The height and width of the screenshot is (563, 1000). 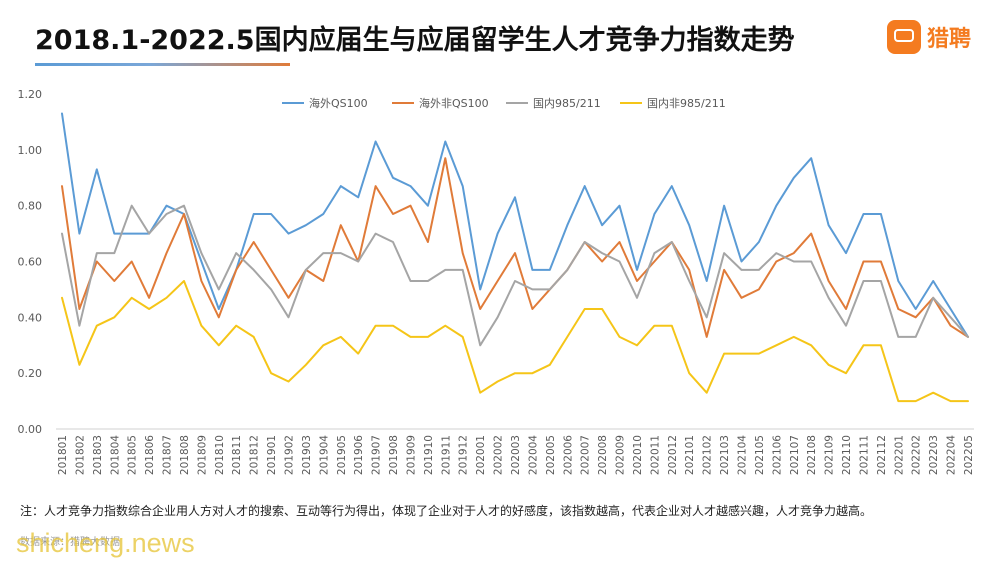 I want to click on x-tick-label: 202105, so click(x=760, y=455).